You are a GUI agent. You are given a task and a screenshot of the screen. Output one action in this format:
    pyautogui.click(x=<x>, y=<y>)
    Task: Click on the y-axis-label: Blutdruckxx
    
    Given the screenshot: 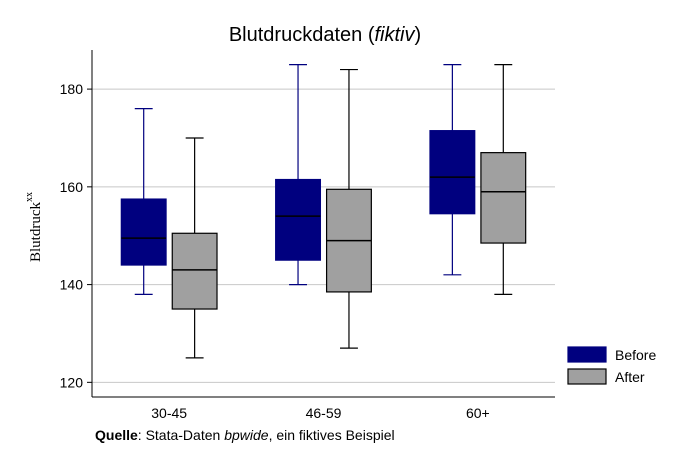 What is the action you would take?
    pyautogui.click(x=34, y=227)
    